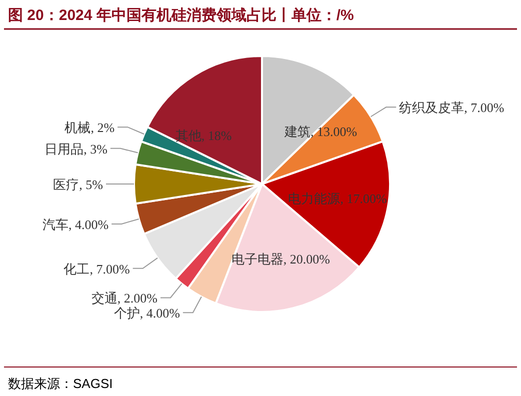  What do you see at coordinates (124, 298) in the screenshot?
I see `slice-label: 交通, 2.00%` at bounding box center [124, 298].